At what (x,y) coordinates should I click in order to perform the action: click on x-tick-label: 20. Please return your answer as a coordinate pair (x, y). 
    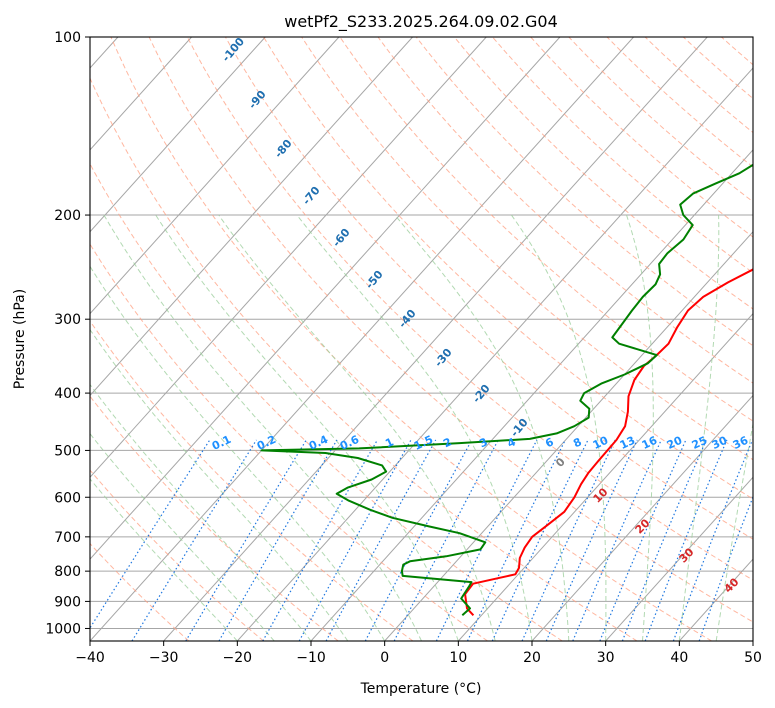
    Looking at the image, I should click on (532, 658).